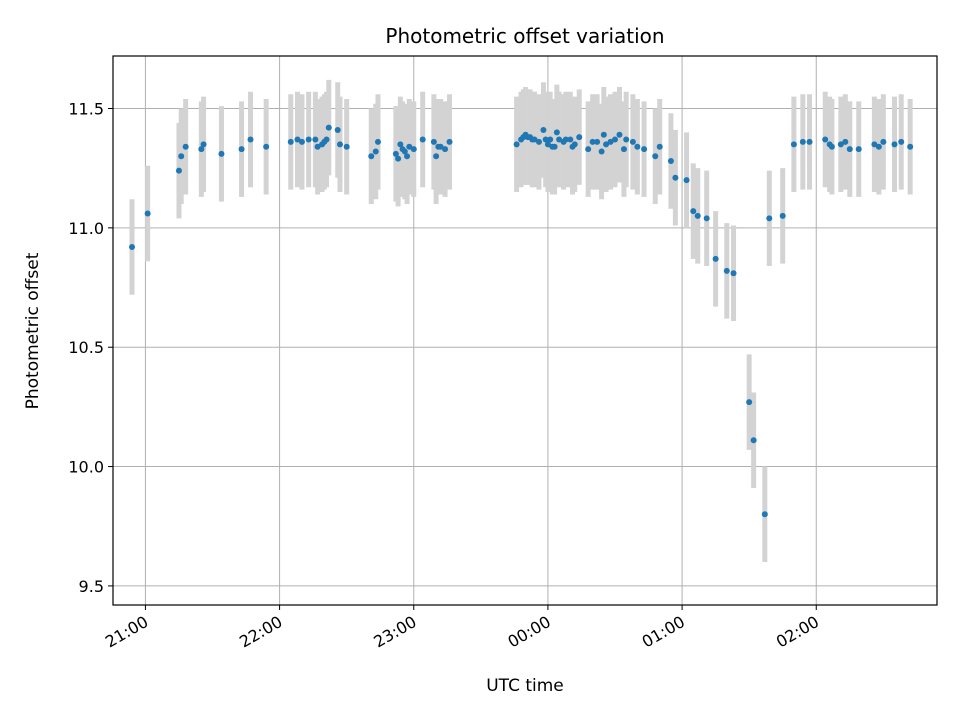 Image resolution: width=960 pixels, height=720 pixels. I want to click on chart-title: Photometric offset variation, so click(524, 36).